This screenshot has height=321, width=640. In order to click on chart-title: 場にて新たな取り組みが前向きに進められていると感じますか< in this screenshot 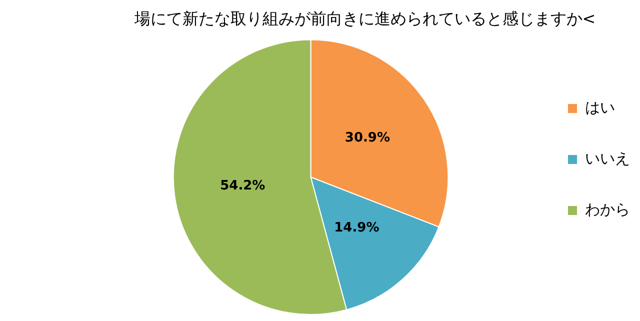, I will do `click(364, 18)`.